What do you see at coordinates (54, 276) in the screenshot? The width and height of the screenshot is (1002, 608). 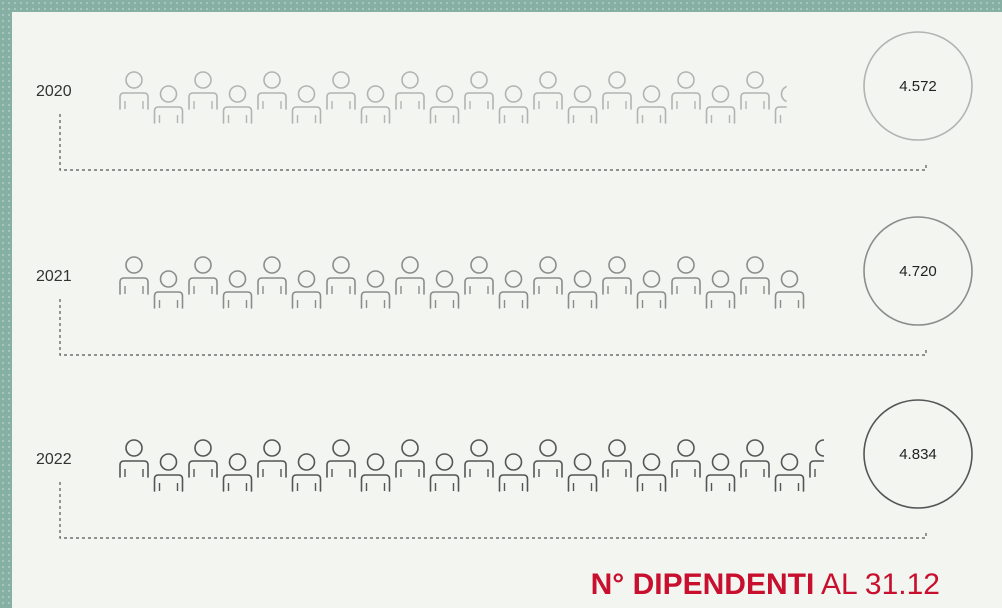 I see `year-label: 2021` at bounding box center [54, 276].